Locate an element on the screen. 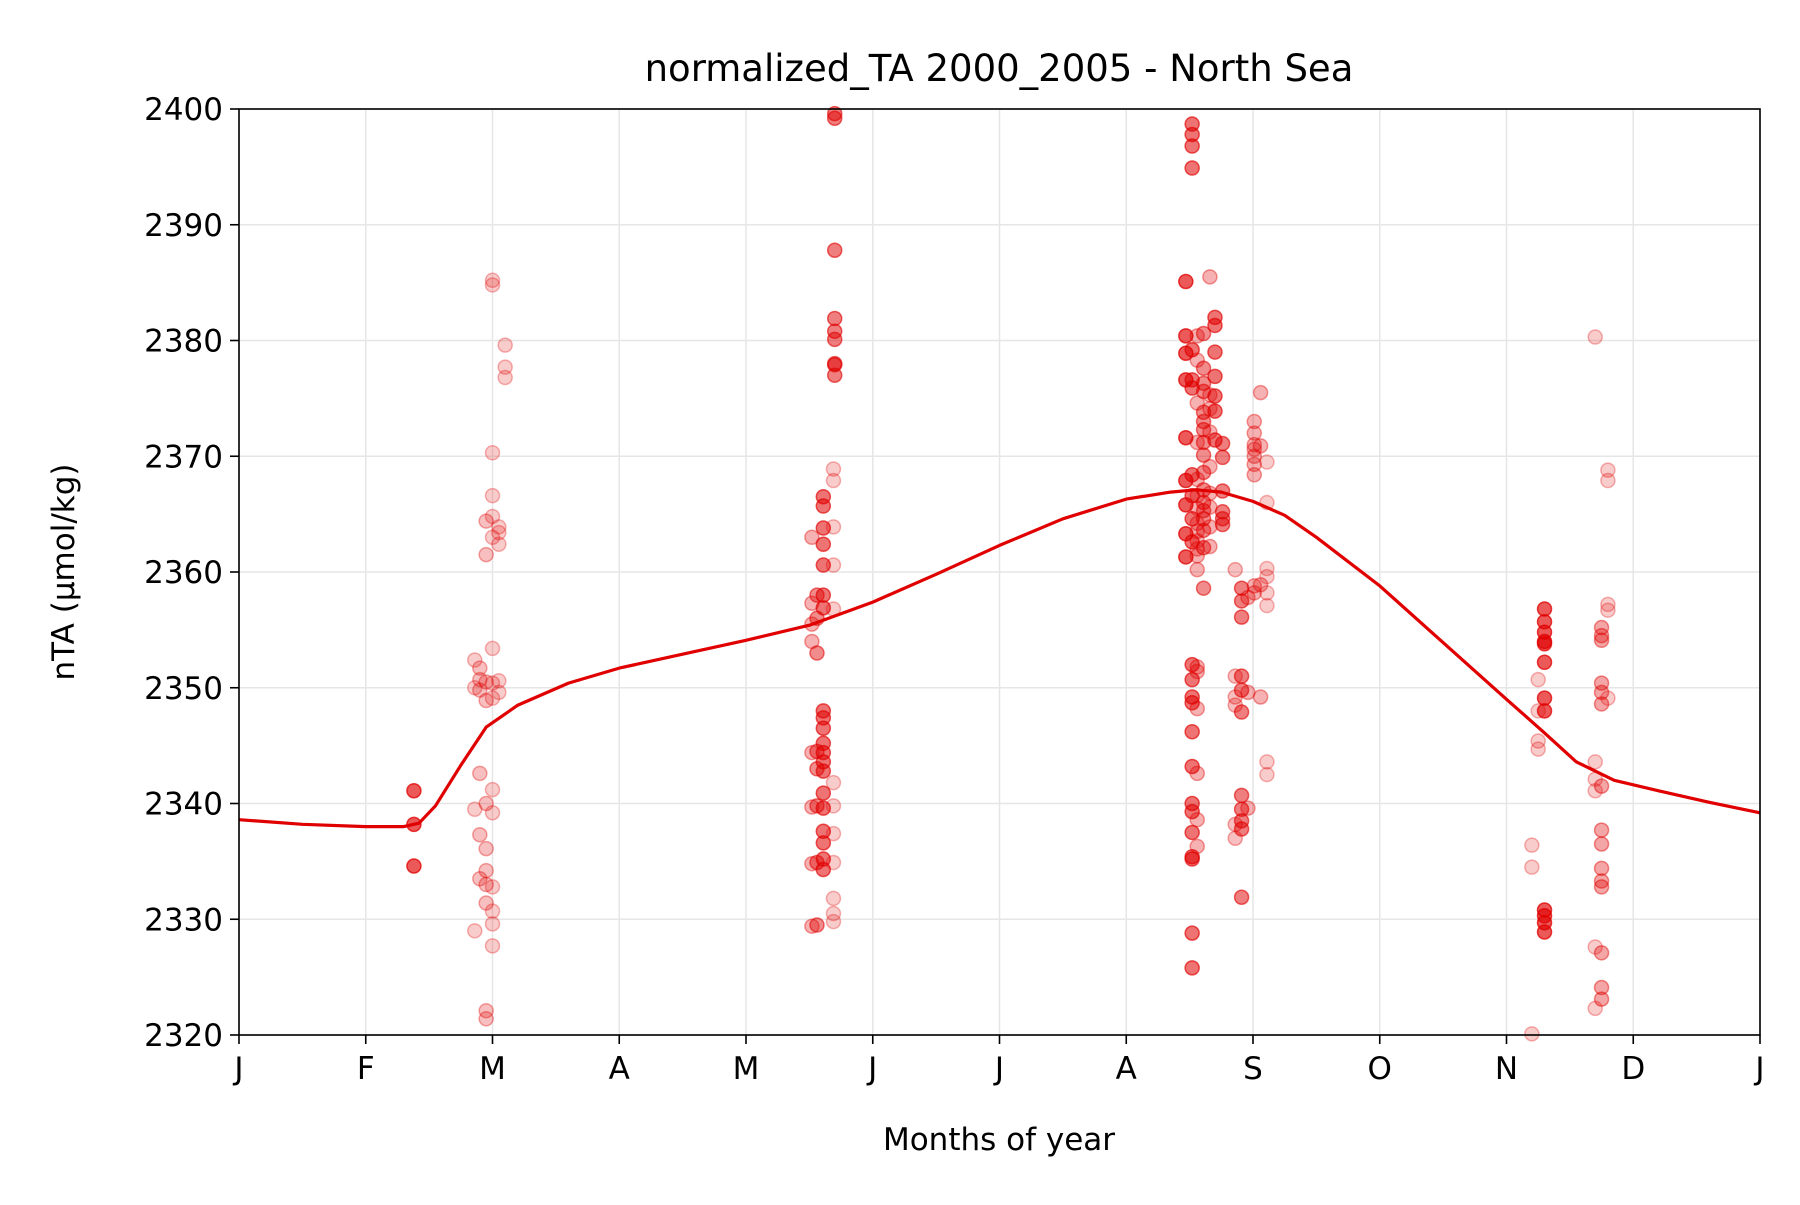 This screenshot has width=1800, height=1205. x-tick-label: A is located at coordinates (1126, 1069).